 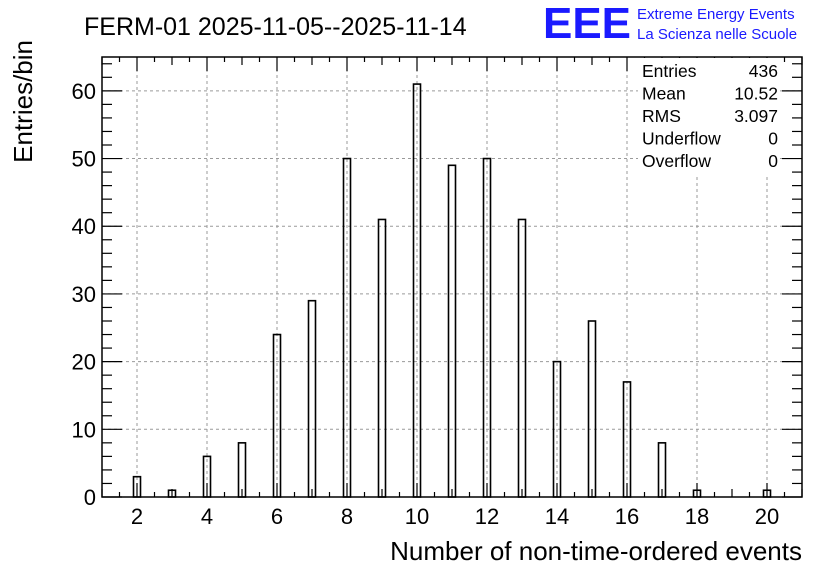 I want to click on x-tick-label: 4, so click(x=207, y=516).